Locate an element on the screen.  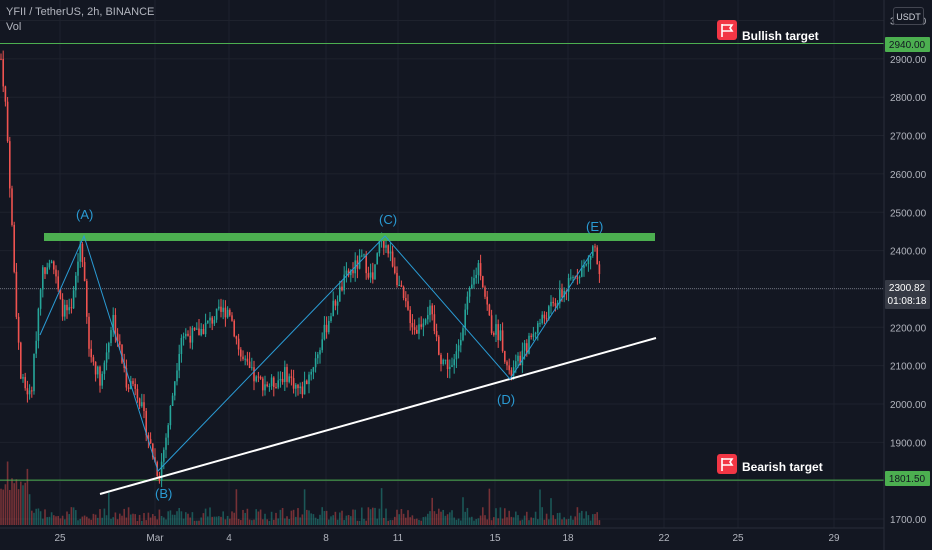
resistance-zone is located at coordinates (349, 237).